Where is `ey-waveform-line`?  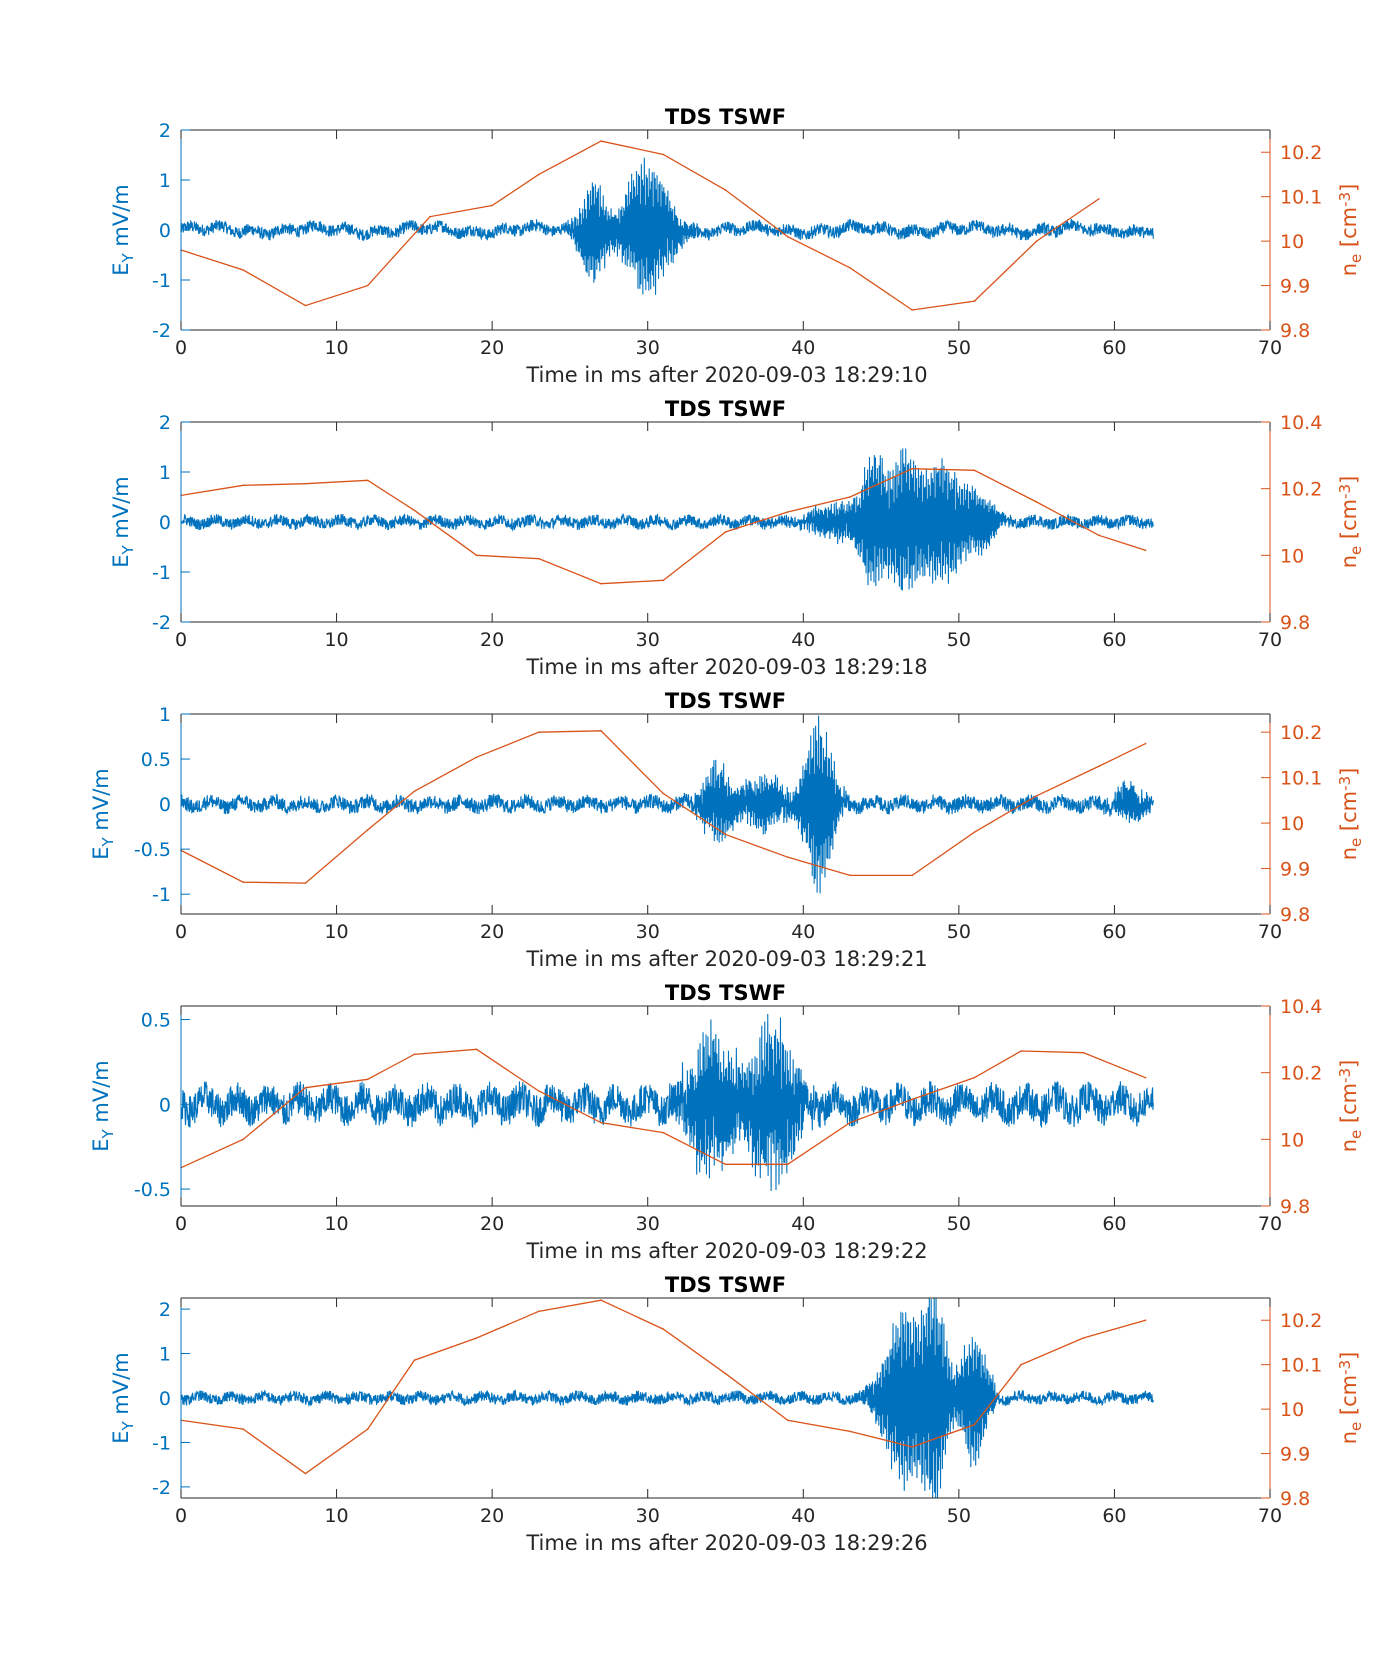
ey-waveform-line is located at coordinates (667, 1102).